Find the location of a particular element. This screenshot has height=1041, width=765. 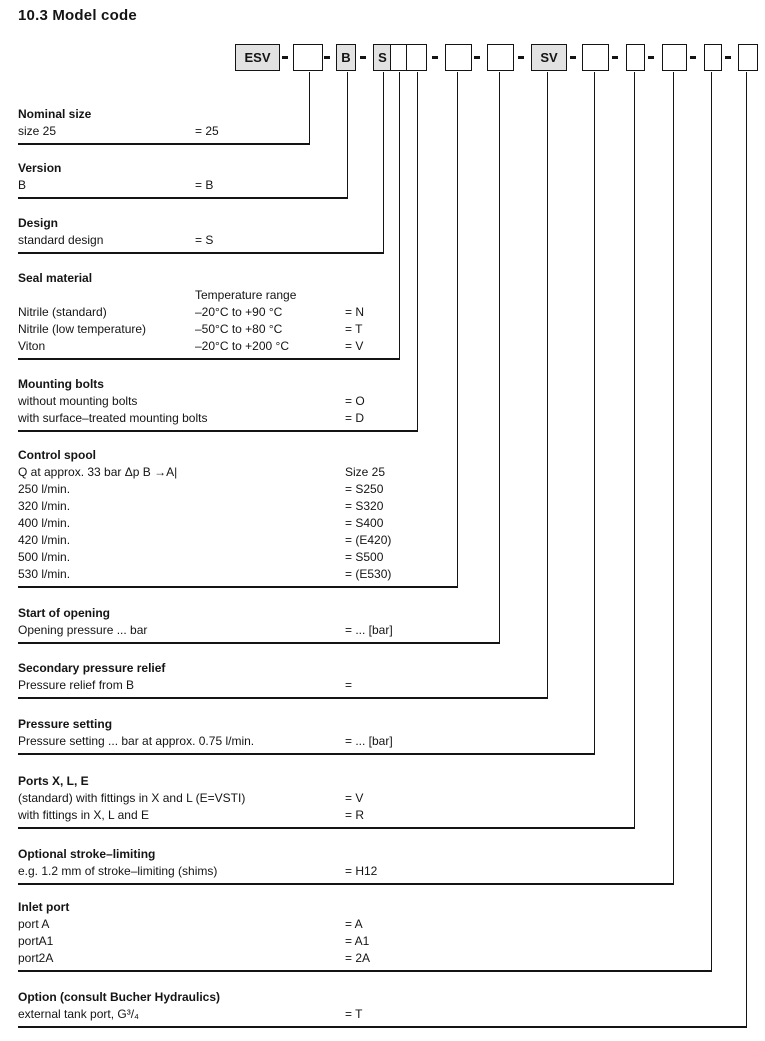

spec-row: 530 l/min. = (E530) is located at coordinates (204, 574).